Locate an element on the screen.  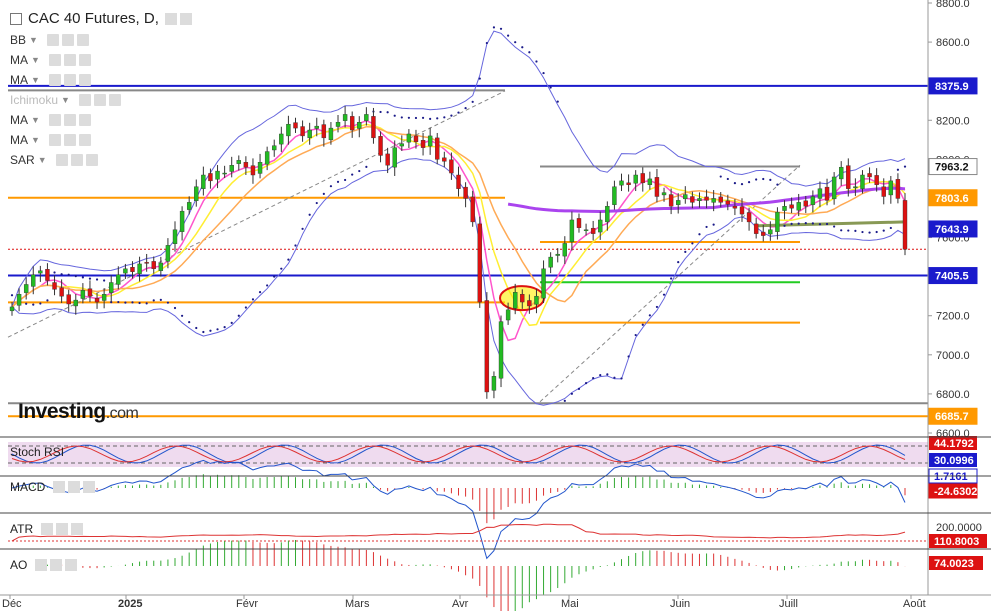
price-tag-box is located at coordinates (953, 229).